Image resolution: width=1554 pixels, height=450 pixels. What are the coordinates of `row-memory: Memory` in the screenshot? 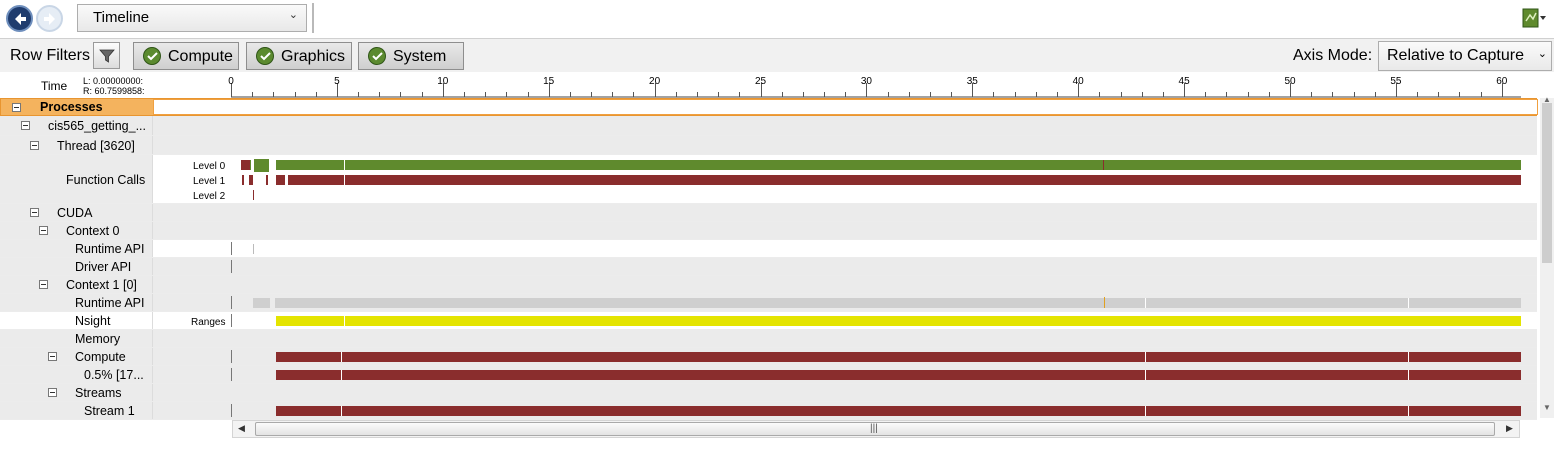 It's located at (768, 339).